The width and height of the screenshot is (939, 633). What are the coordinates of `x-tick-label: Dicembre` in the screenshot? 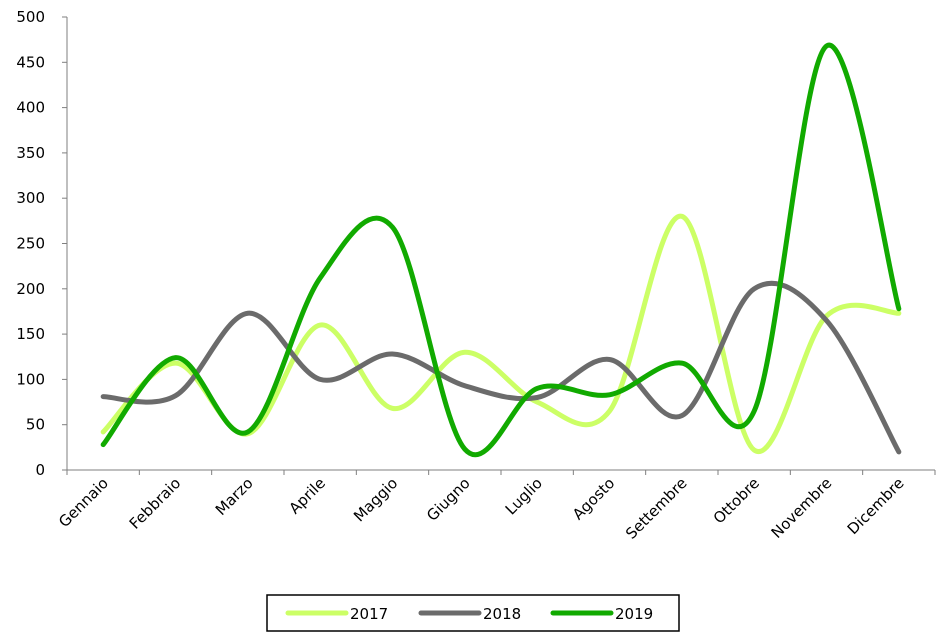 It's located at (876, 506).